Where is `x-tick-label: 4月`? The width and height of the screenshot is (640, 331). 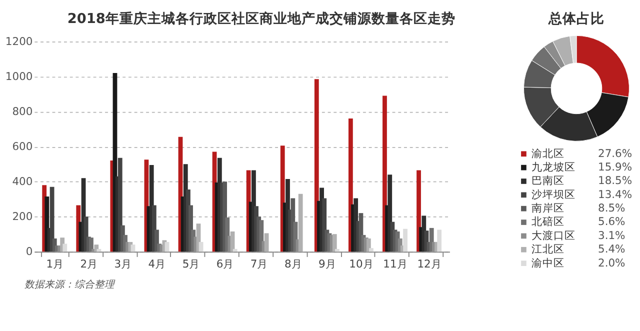 x-tick-label: 4月 is located at coordinates (157, 264).